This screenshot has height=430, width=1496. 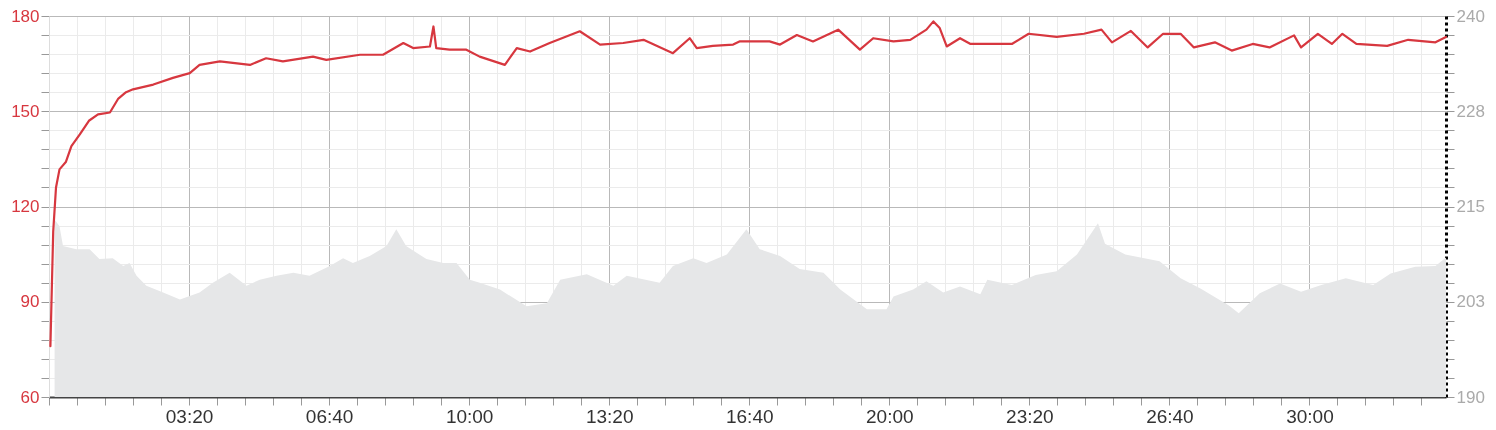 What do you see at coordinates (609, 416) in the screenshot?
I see `x-tick-label: 13:20` at bounding box center [609, 416].